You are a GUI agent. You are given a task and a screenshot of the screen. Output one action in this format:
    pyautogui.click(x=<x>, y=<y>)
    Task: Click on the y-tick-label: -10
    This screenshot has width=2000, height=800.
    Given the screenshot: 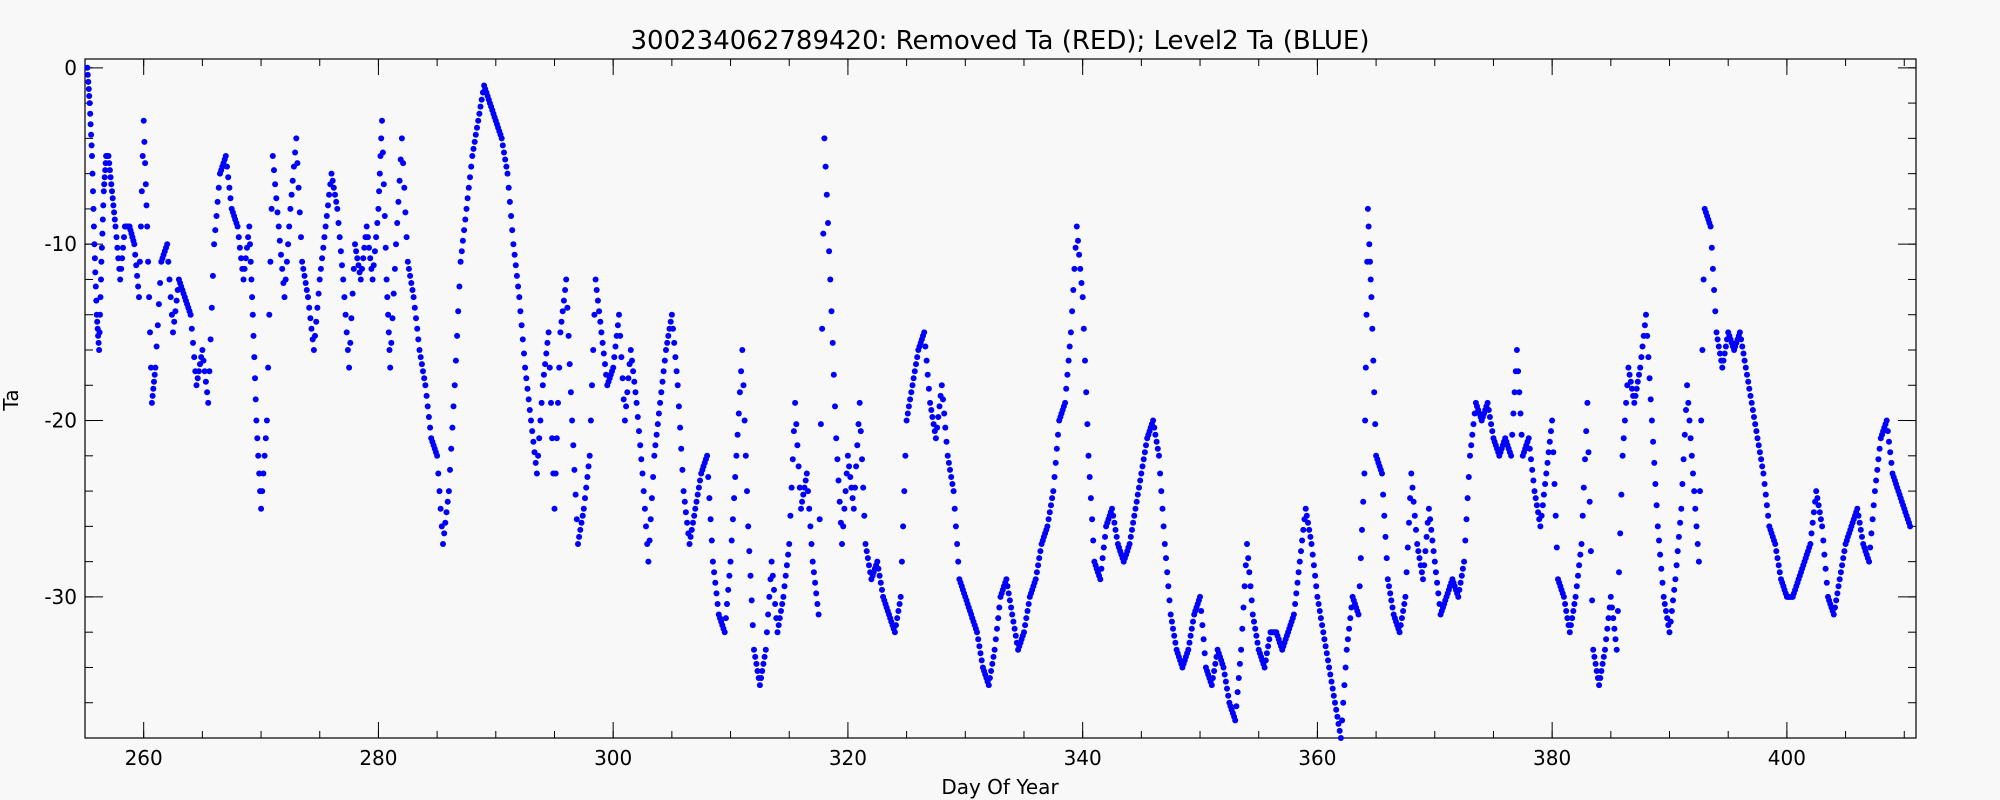 What is the action you would take?
    pyautogui.click(x=60, y=244)
    